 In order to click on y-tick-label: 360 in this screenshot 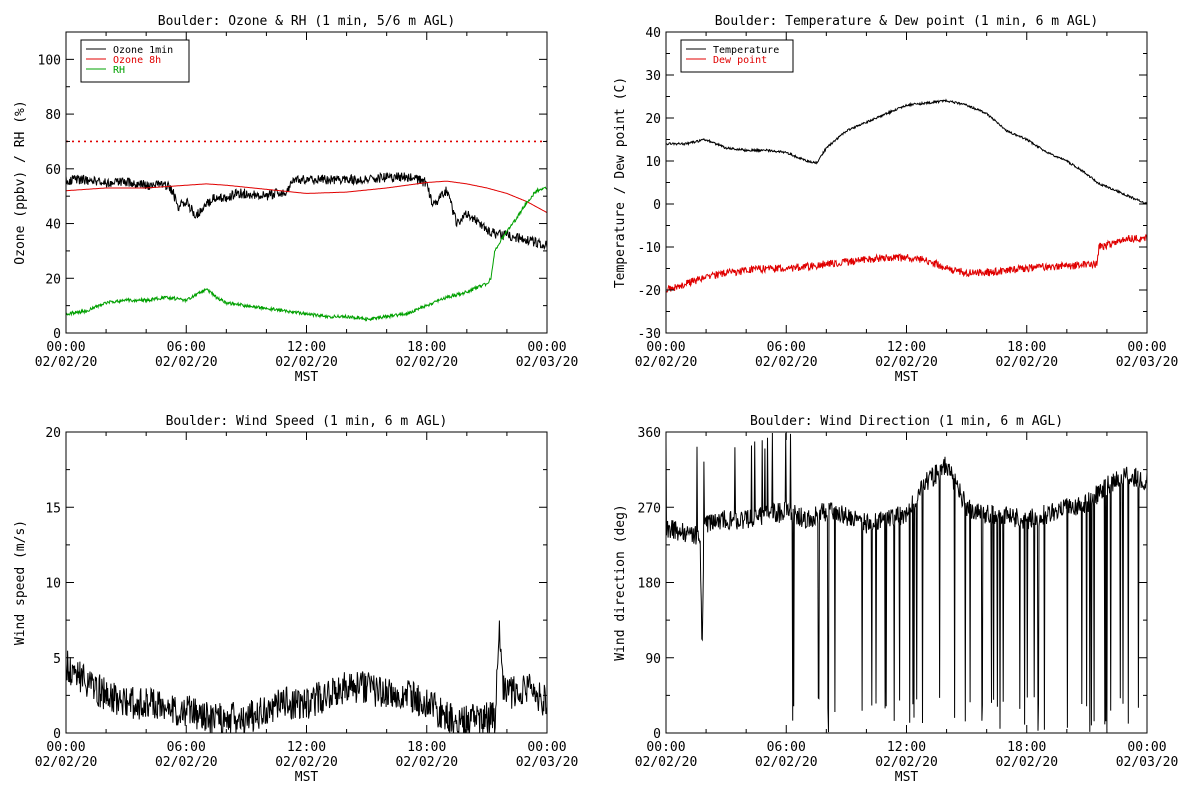, I will do `click(649, 433)`.